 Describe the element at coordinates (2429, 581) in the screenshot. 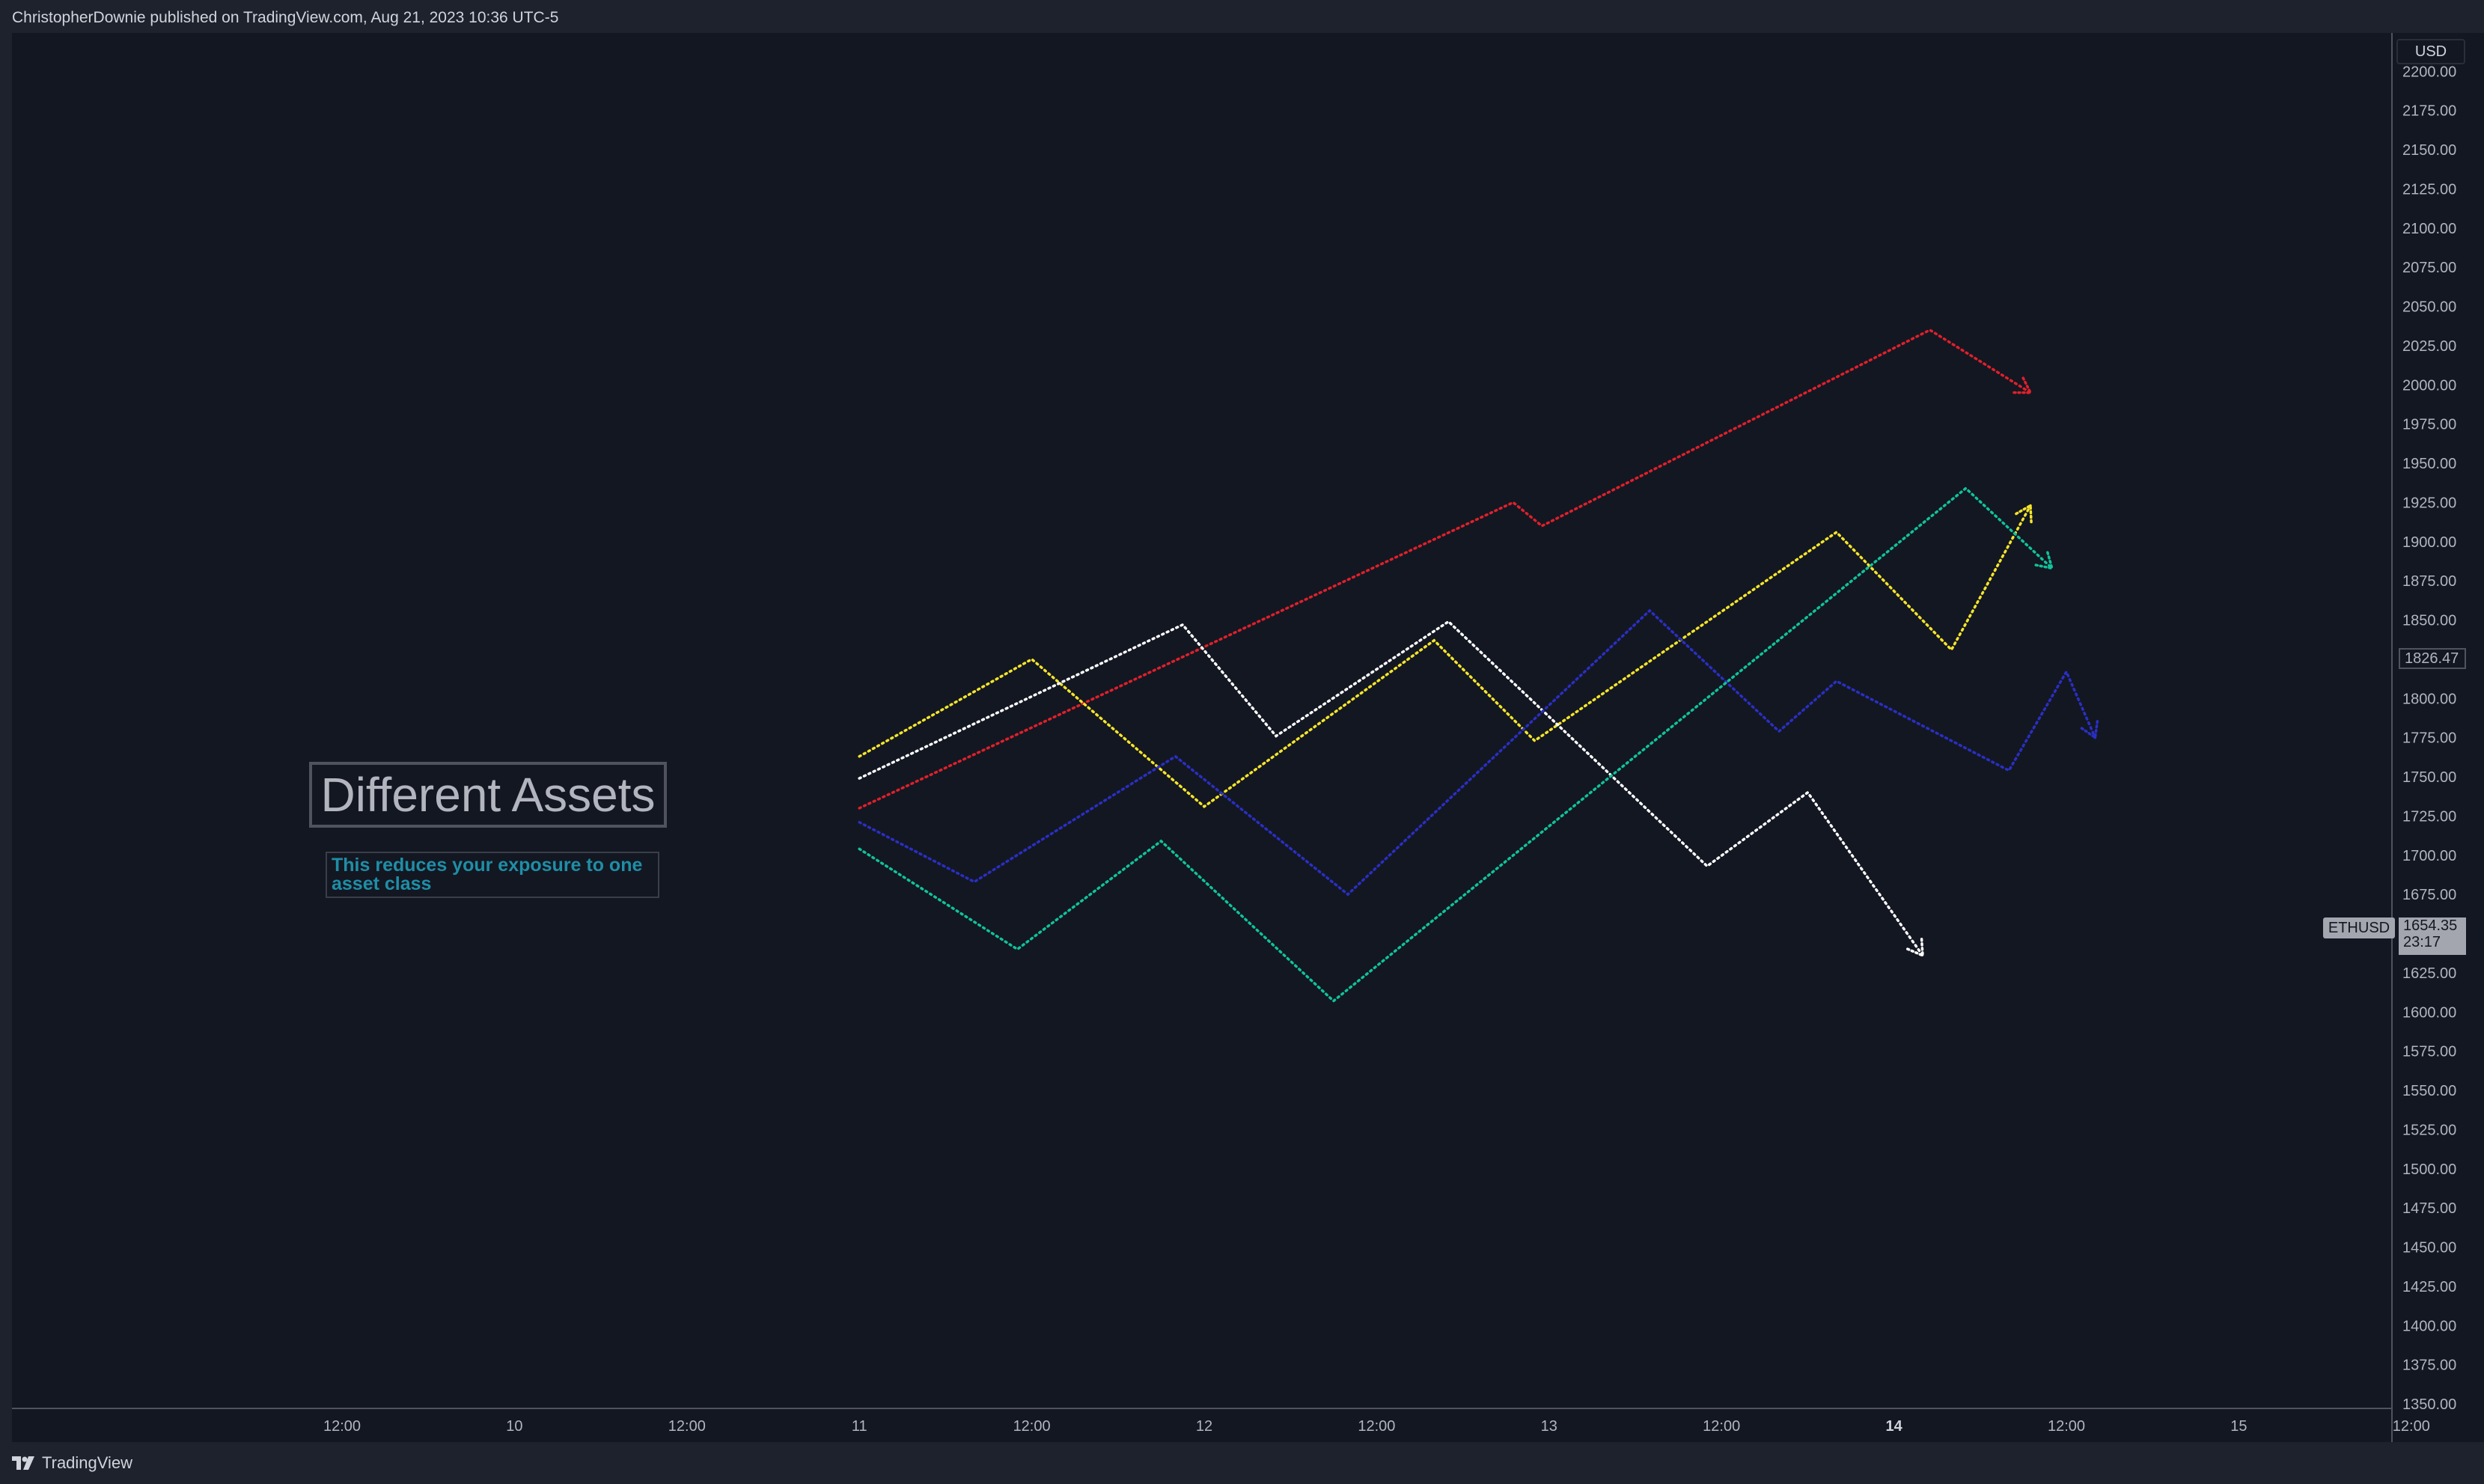

I see `price-tick-label: 1875.00` at that location.